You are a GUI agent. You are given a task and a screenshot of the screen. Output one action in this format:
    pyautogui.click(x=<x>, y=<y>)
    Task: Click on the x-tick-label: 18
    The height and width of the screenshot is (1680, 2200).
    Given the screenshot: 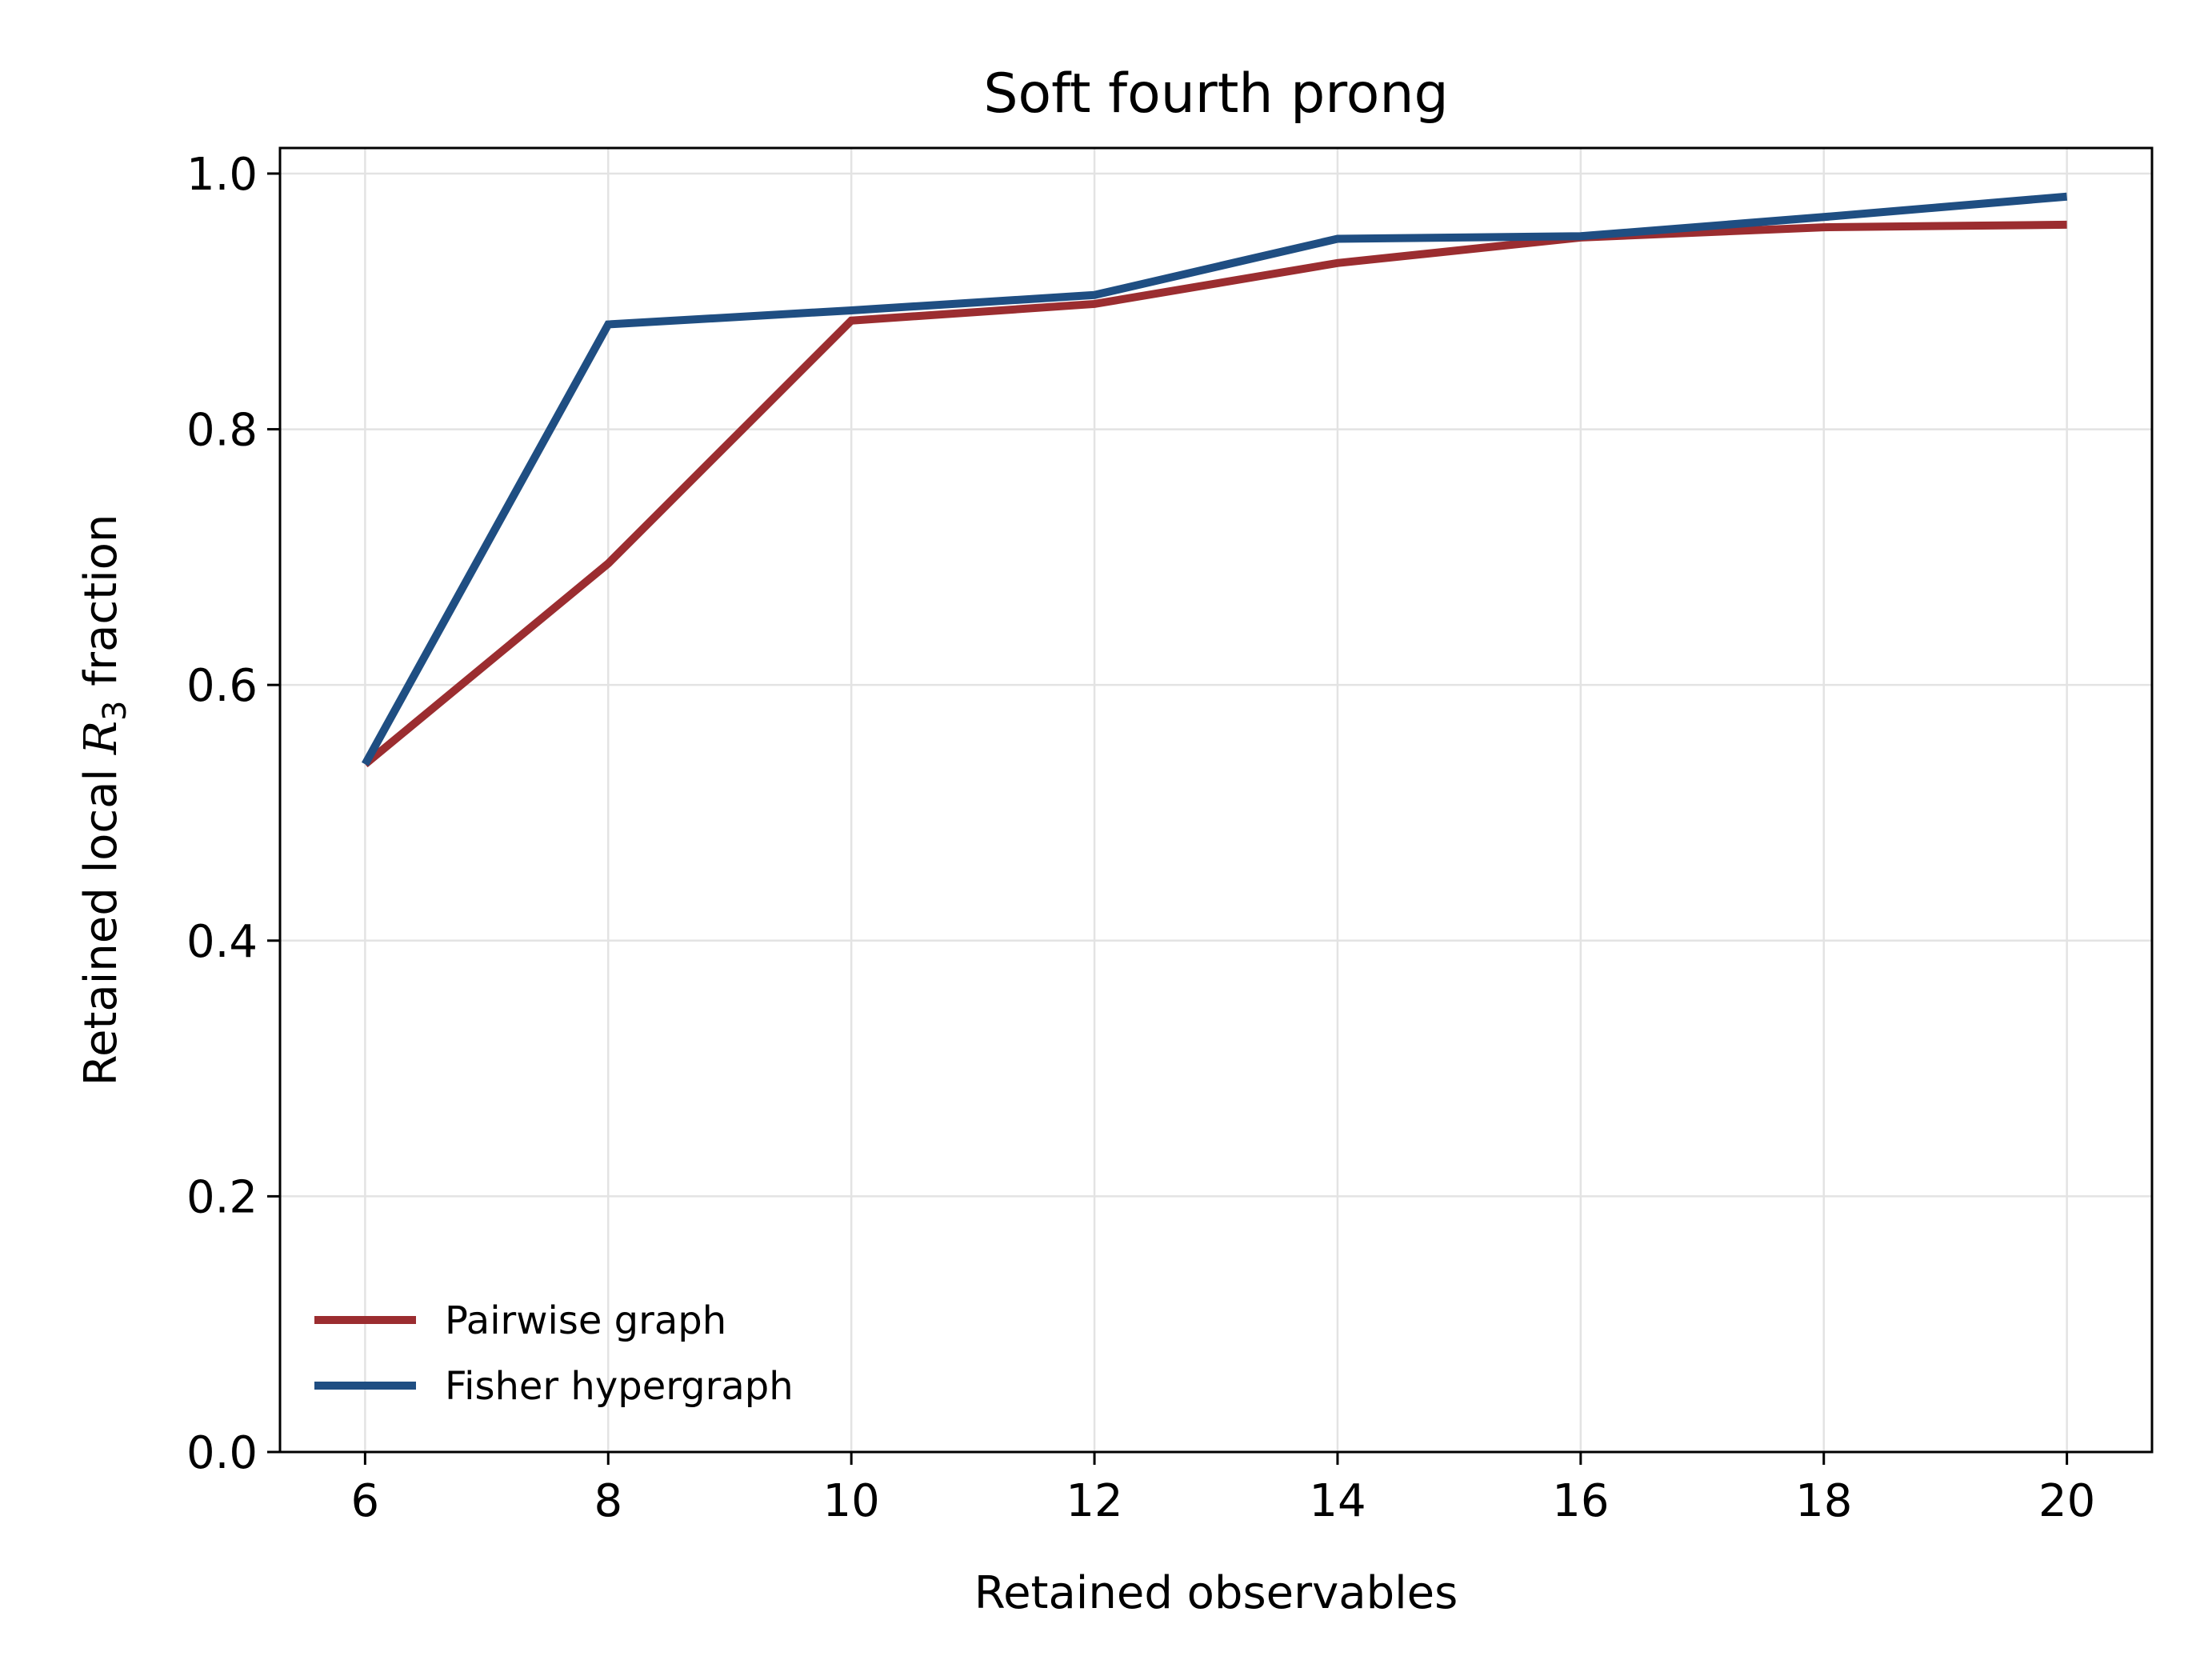 What is the action you would take?
    pyautogui.click(x=1823, y=1501)
    